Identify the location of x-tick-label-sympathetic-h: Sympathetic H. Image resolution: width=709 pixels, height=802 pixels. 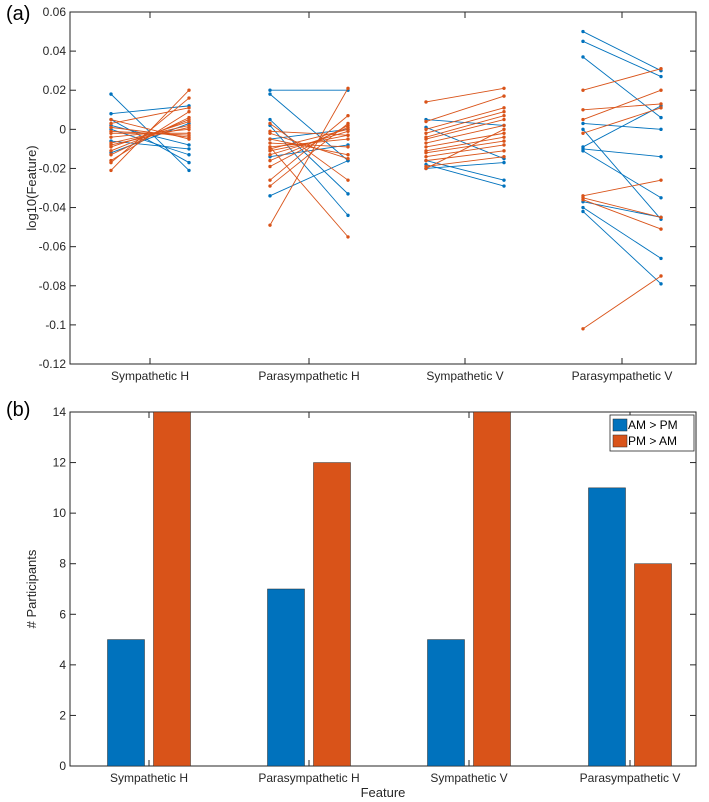
(150, 376).